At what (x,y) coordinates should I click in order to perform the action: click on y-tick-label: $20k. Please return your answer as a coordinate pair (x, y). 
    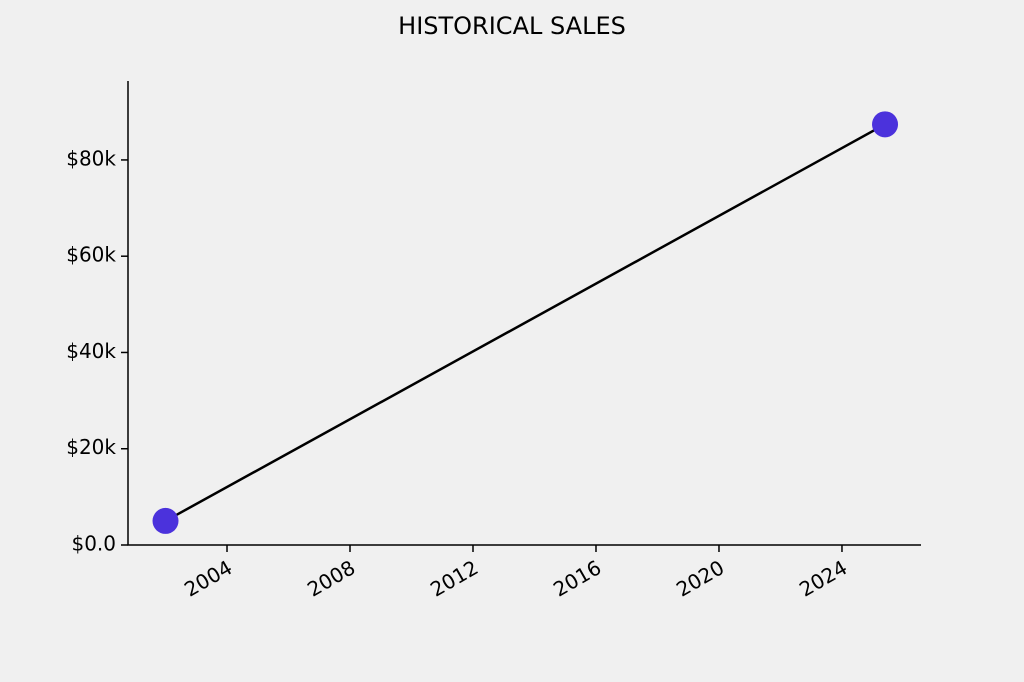
    Looking at the image, I should click on (91, 447).